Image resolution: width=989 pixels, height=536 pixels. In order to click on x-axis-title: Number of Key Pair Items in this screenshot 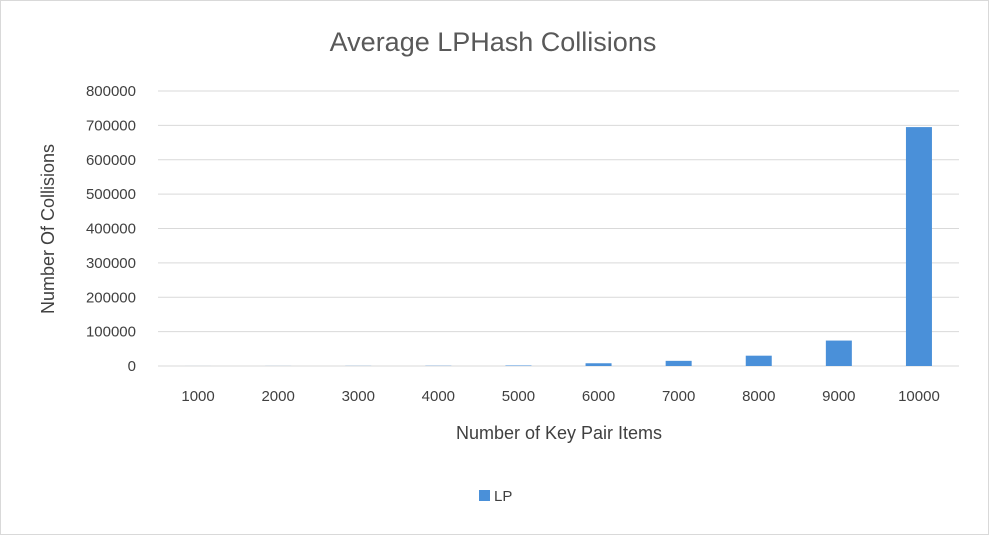, I will do `click(559, 433)`.